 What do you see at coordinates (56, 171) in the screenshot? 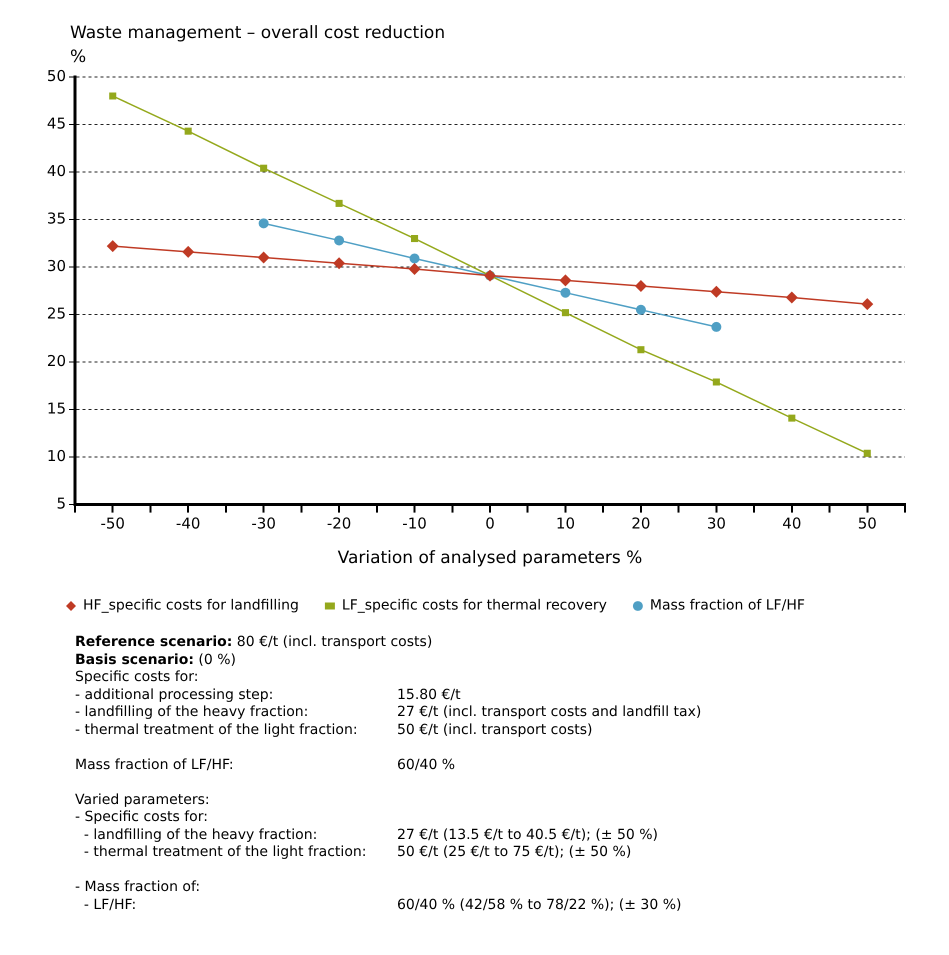
I see `y-tick-label: 40` at bounding box center [56, 171].